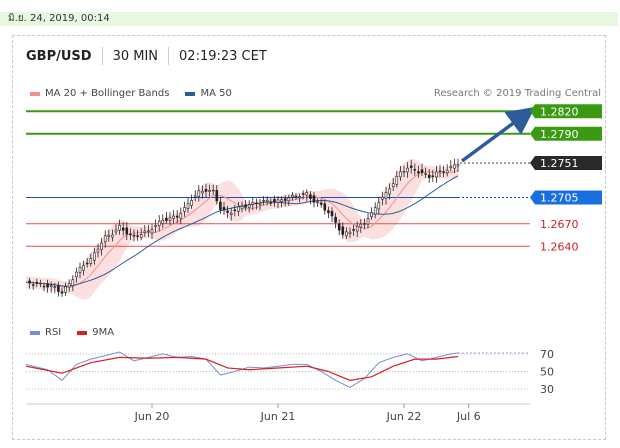 The height and width of the screenshot is (448, 620). Describe the element at coordinates (208, 93) in the screenshot. I see `legend-item-ma50: MA 50` at that location.